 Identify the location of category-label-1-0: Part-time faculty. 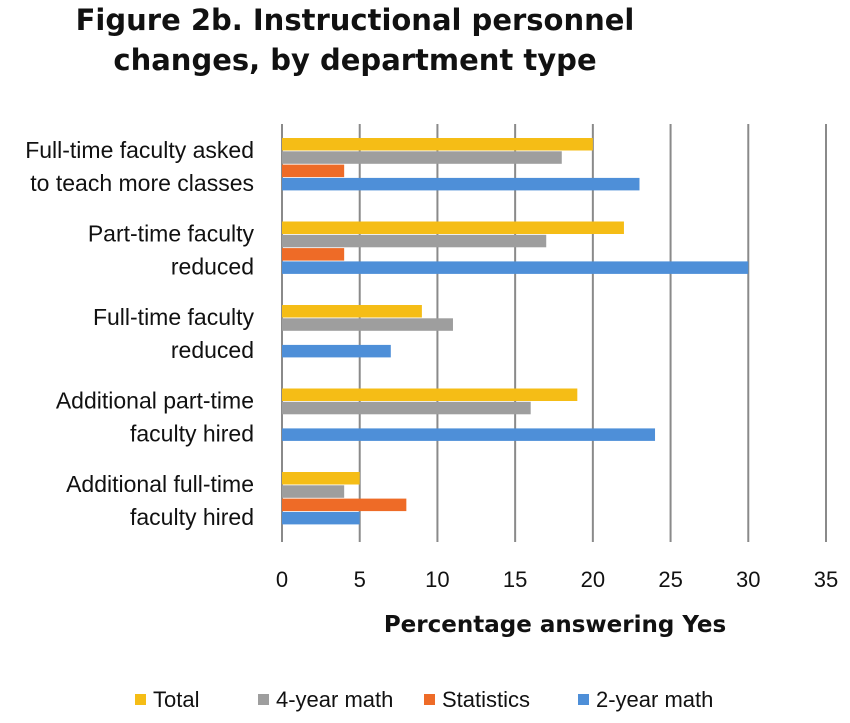
(171, 234).